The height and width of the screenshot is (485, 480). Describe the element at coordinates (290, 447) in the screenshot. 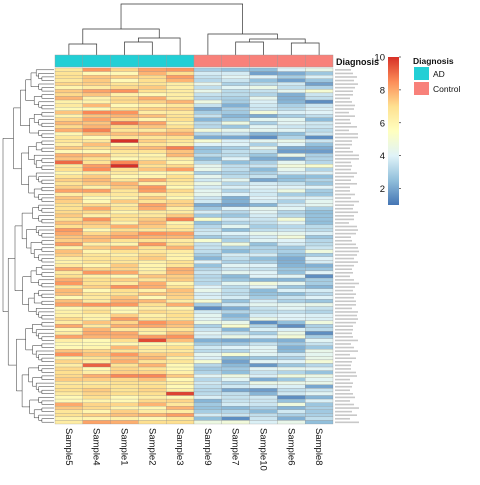

I see `column-label: Sample6` at that location.